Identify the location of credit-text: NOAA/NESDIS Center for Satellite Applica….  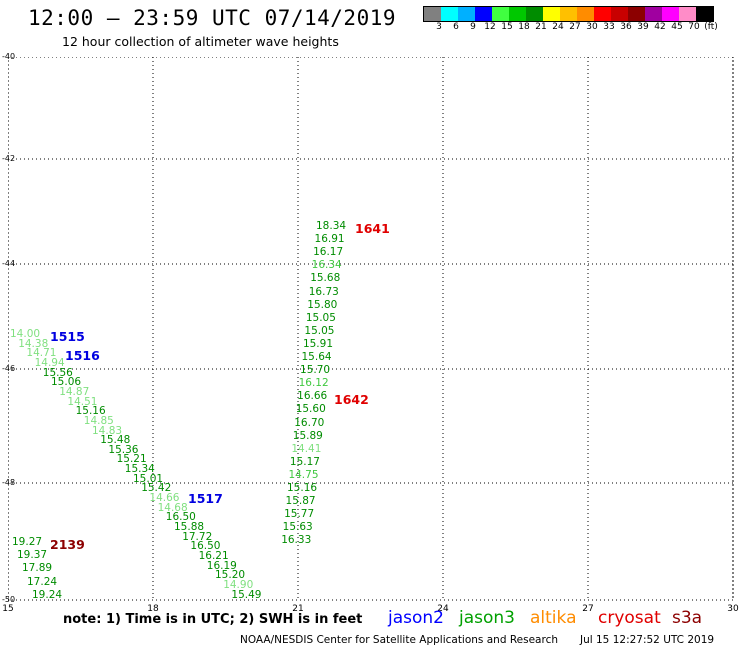
(399, 640).